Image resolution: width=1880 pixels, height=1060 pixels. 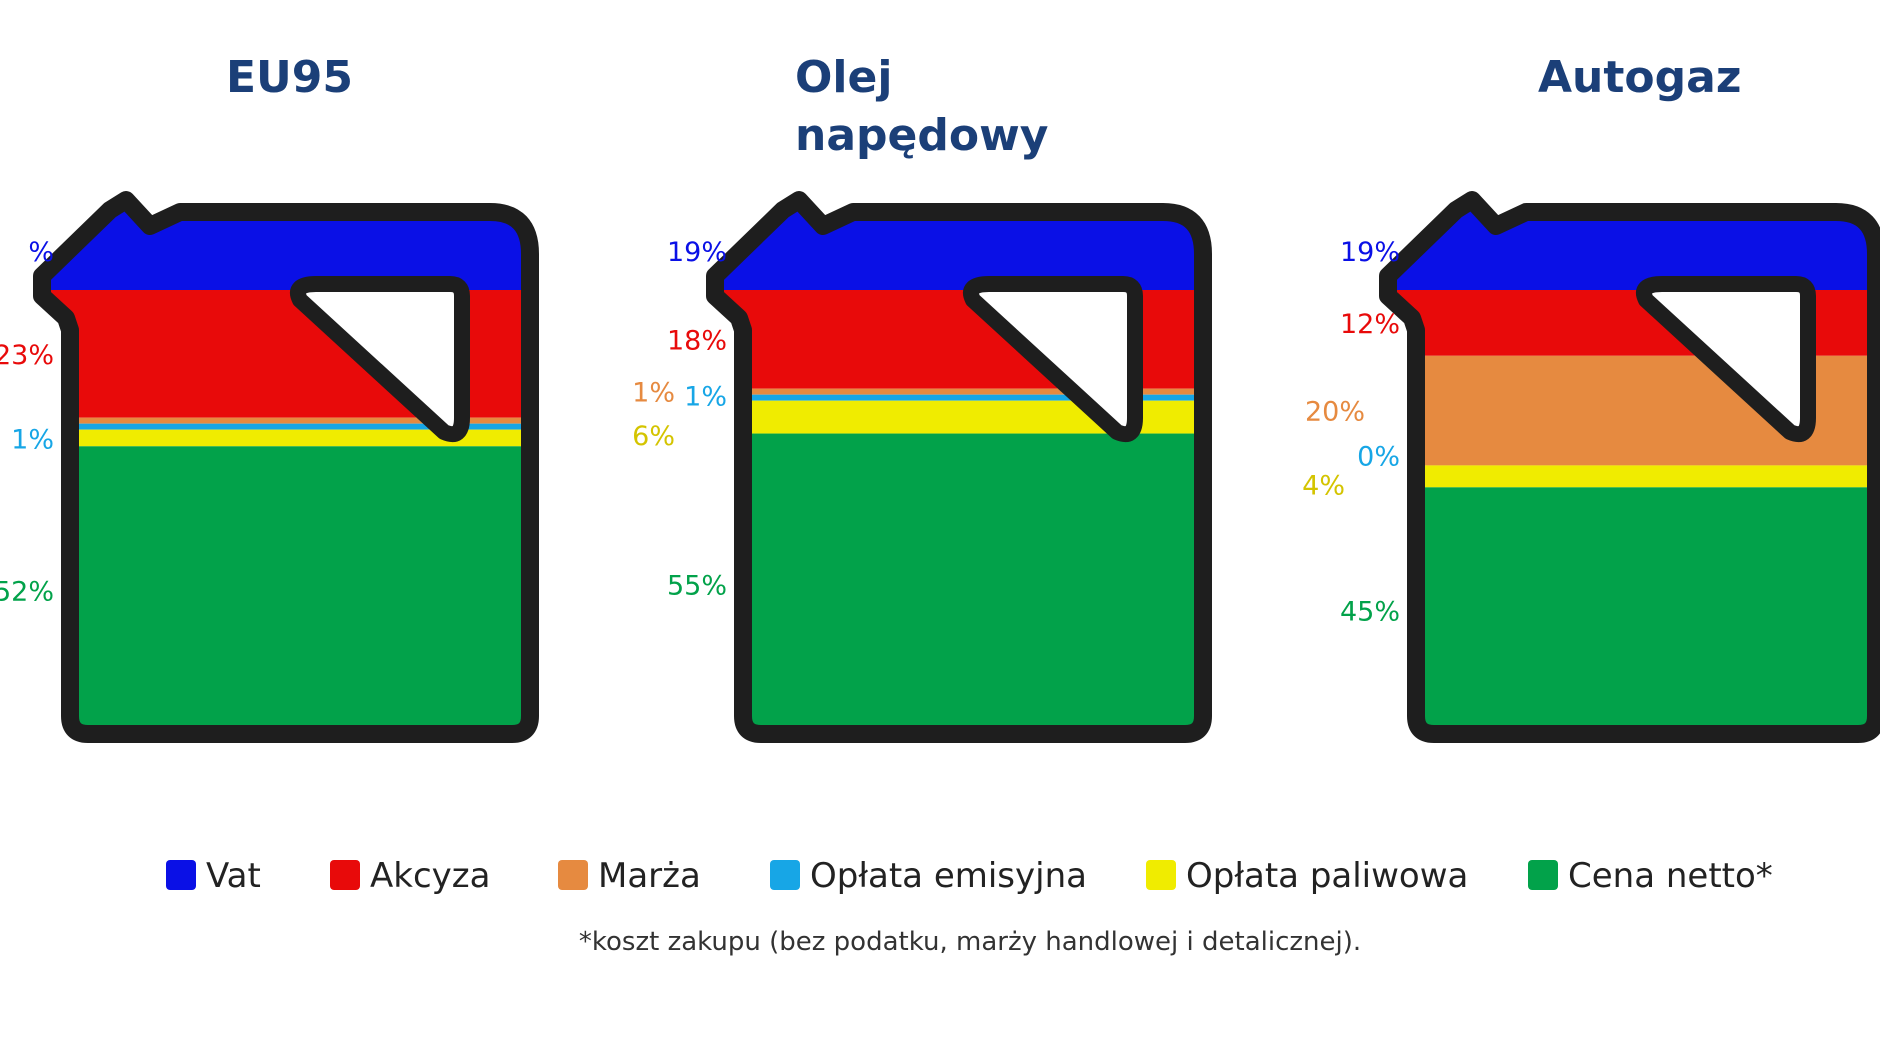 I want to click on data-label-emisyjna: 0%, so click(x=1378, y=456).